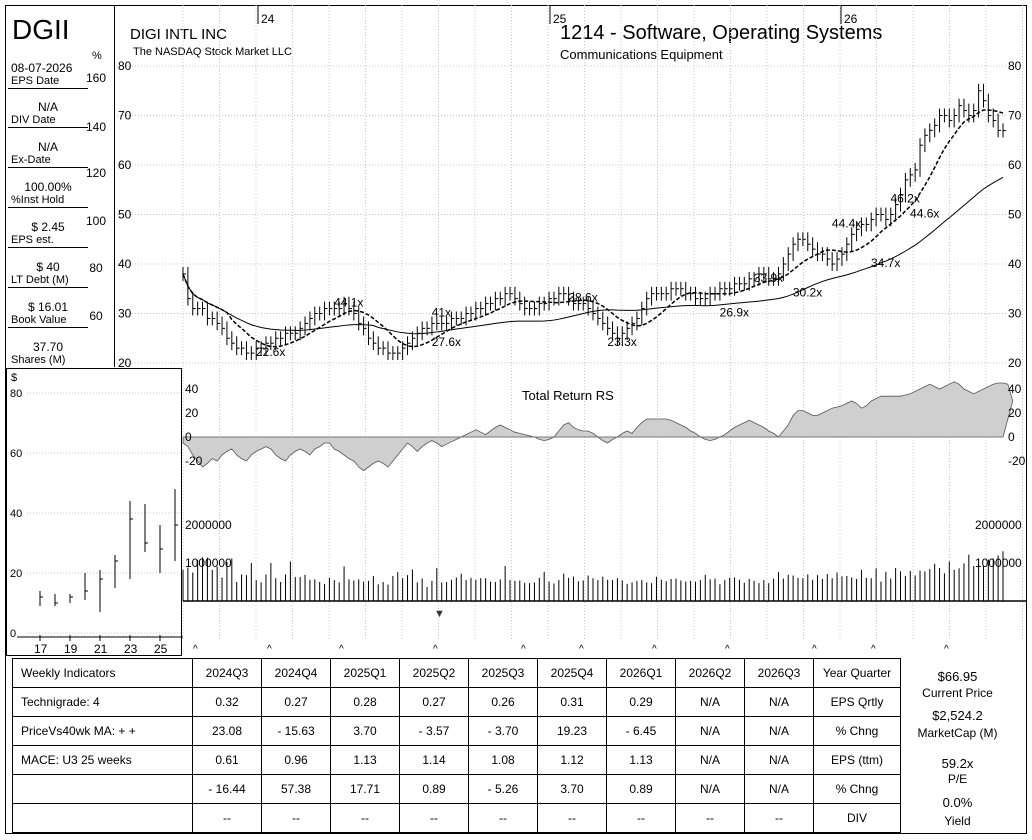  I want to click on row-right-label: EPS (ttm), so click(857, 760).